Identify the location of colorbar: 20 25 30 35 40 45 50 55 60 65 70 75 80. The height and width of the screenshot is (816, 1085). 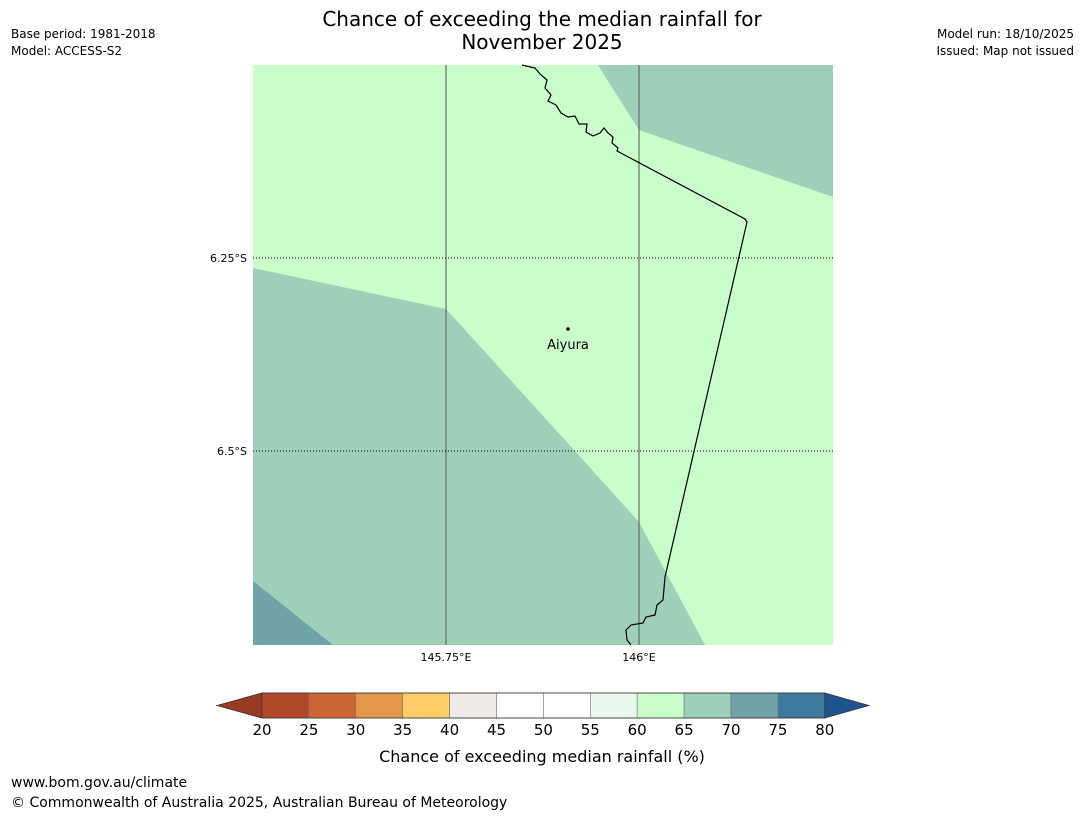
(543, 715).